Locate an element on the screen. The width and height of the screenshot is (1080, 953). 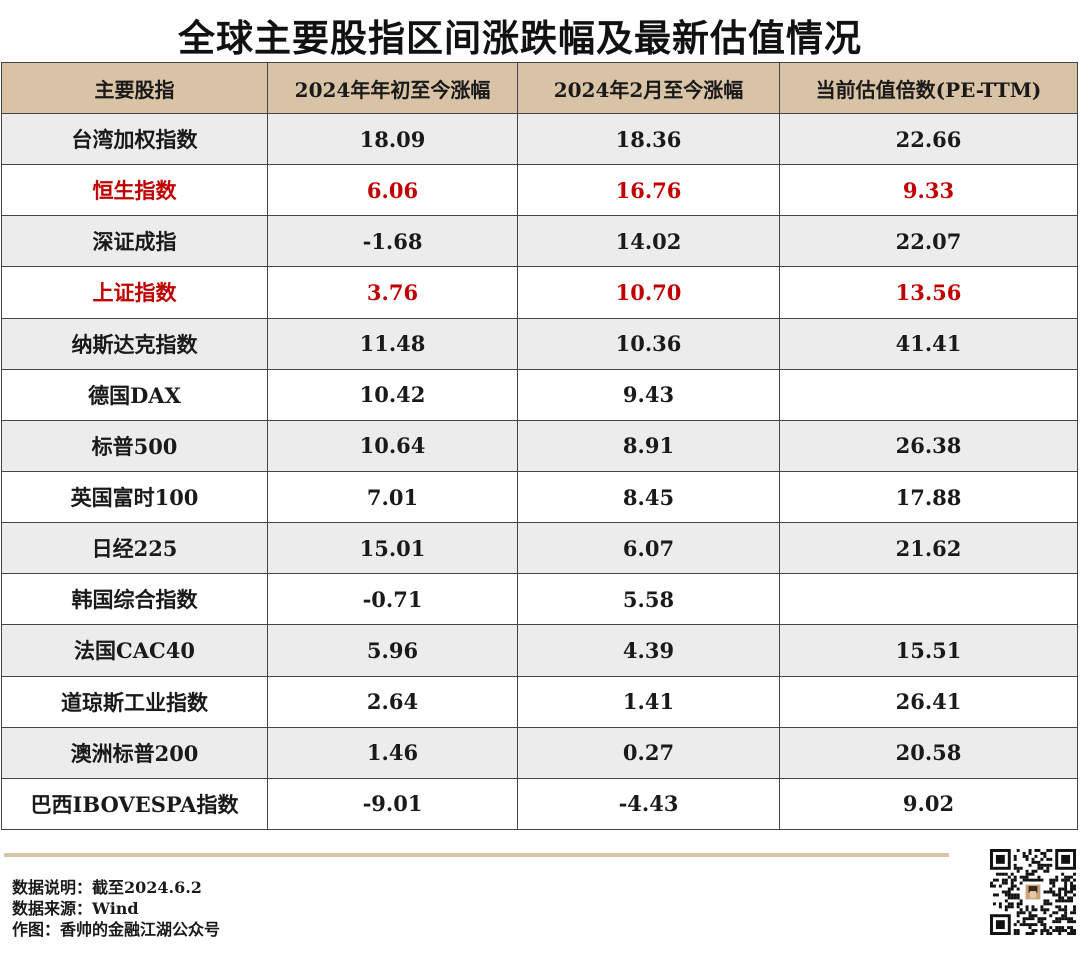
table-row: 上证指数 3.76 10.70 13.56 is located at coordinates (539, 292).